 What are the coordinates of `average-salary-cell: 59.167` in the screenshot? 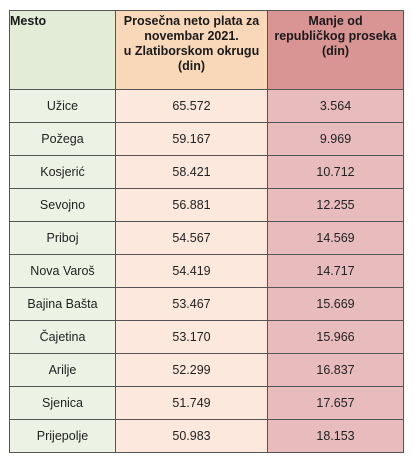 It's located at (191, 139).